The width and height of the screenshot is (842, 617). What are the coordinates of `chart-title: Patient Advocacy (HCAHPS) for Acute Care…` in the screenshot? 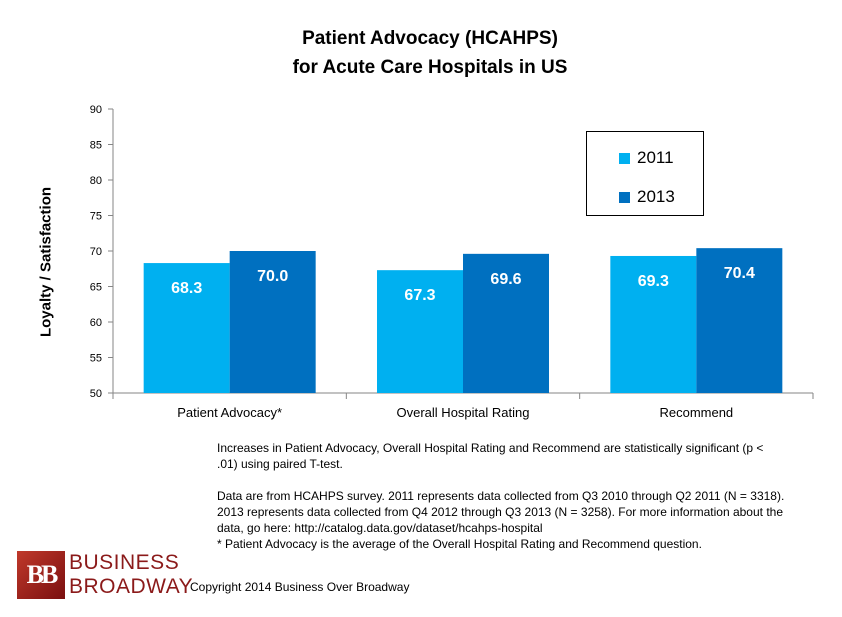 It's located at (430, 53).